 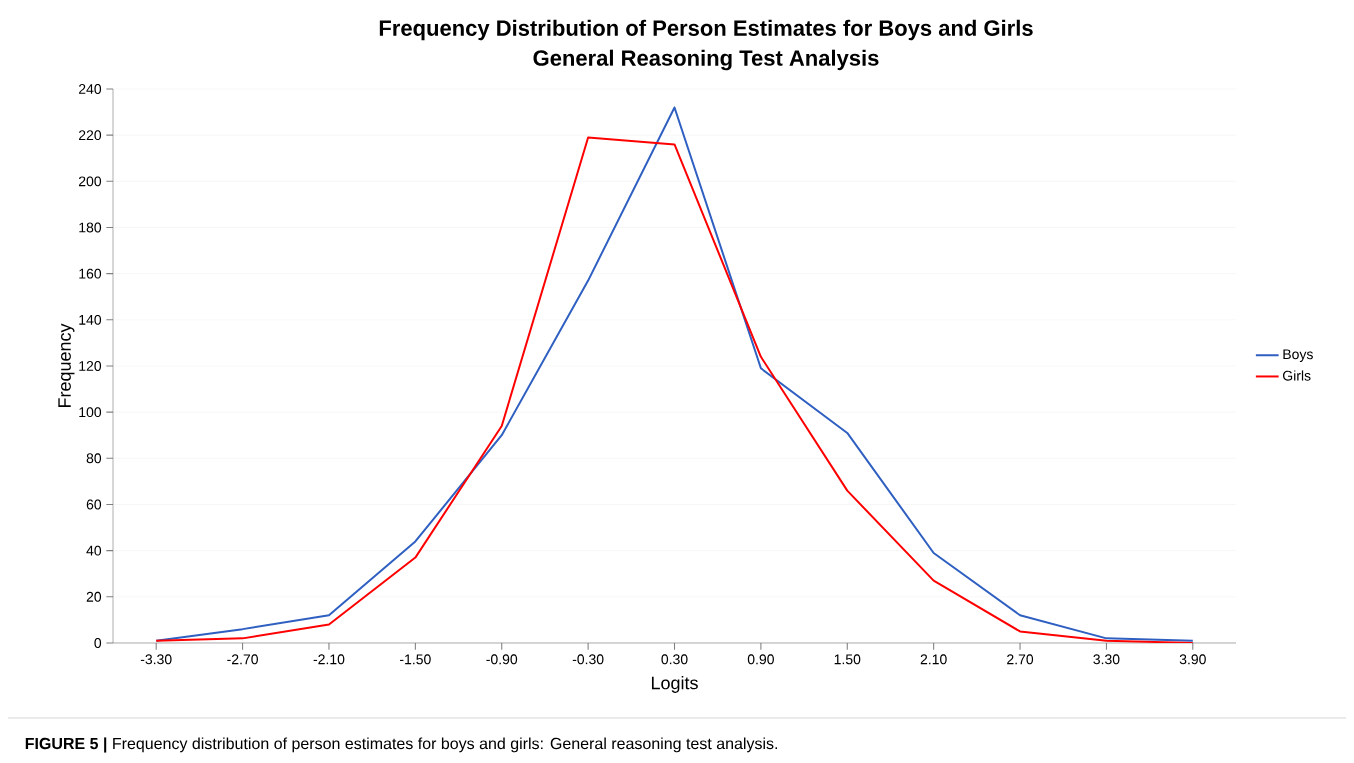 What do you see at coordinates (90, 135) in the screenshot?
I see `y-tick-label: 220` at bounding box center [90, 135].